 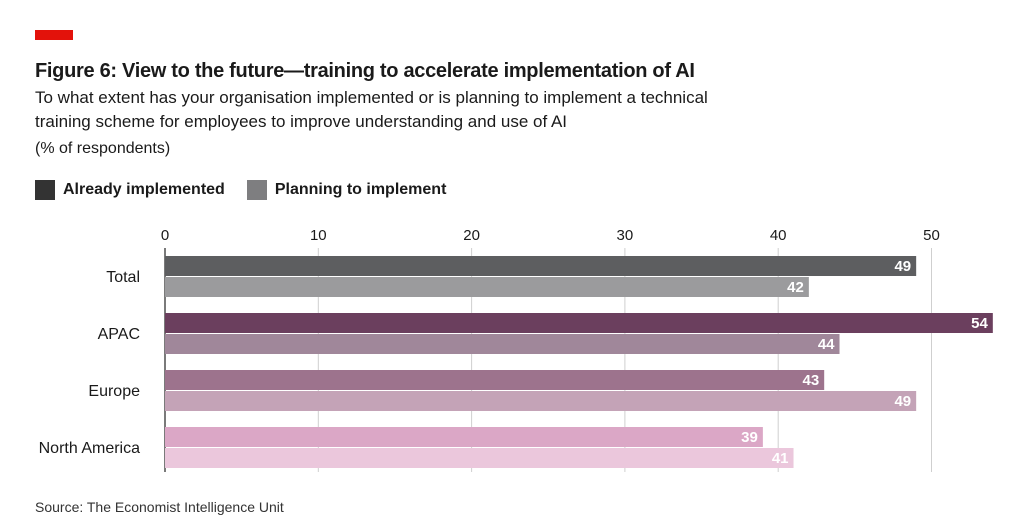 What do you see at coordinates (159, 507) in the screenshot?
I see `source-note: Source: The Economist Intelligence Unit` at bounding box center [159, 507].